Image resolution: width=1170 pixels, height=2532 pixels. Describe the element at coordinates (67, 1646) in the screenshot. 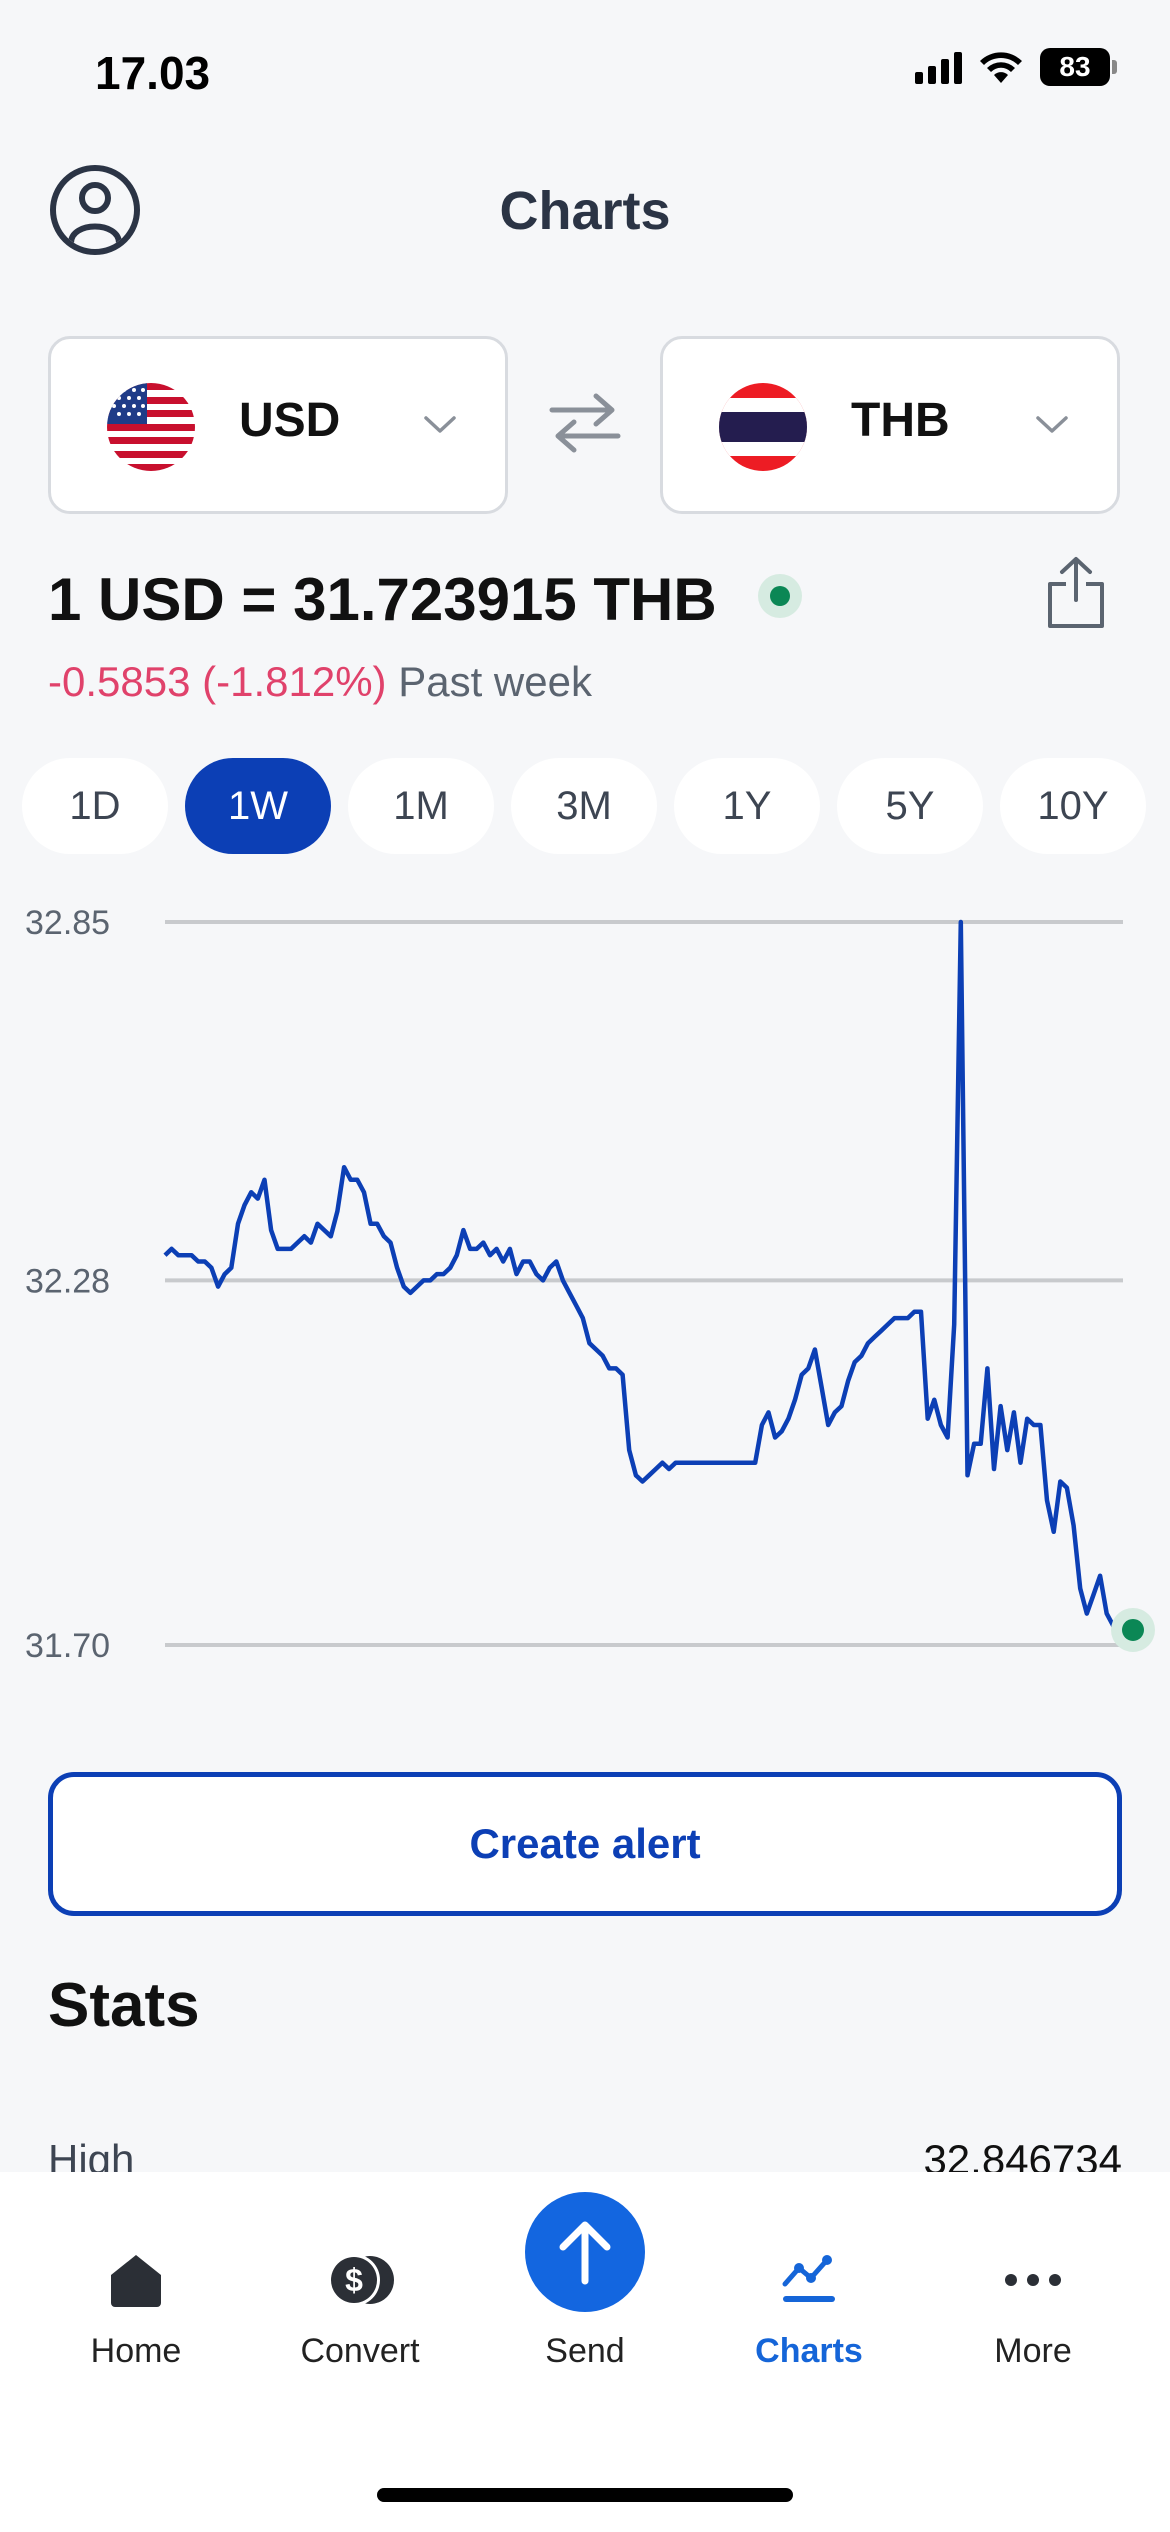

I see `y-tick-label: 31.70` at that location.